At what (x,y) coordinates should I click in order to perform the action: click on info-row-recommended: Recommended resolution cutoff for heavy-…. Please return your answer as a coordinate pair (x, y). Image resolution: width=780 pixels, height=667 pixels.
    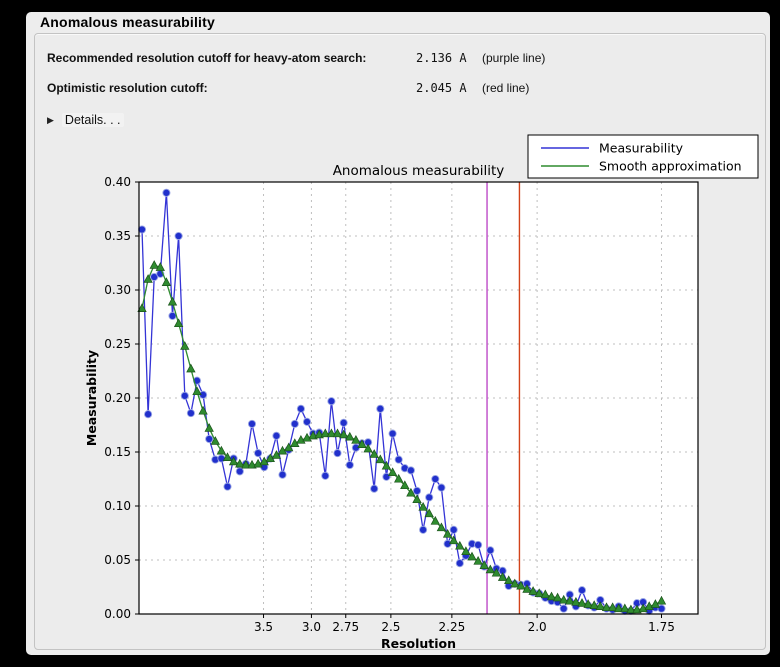
    Looking at the image, I should click on (400, 59).